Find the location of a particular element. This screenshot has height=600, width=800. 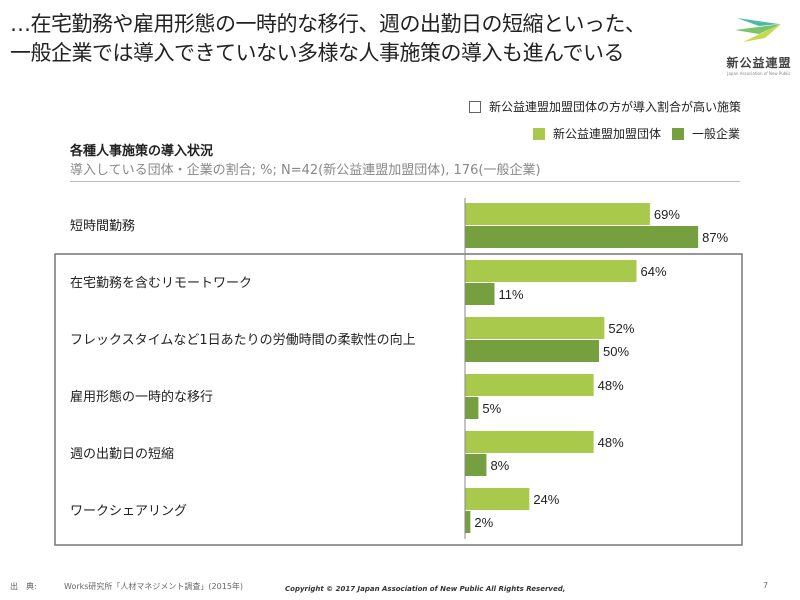

data-label: 8% is located at coordinates (499, 465).